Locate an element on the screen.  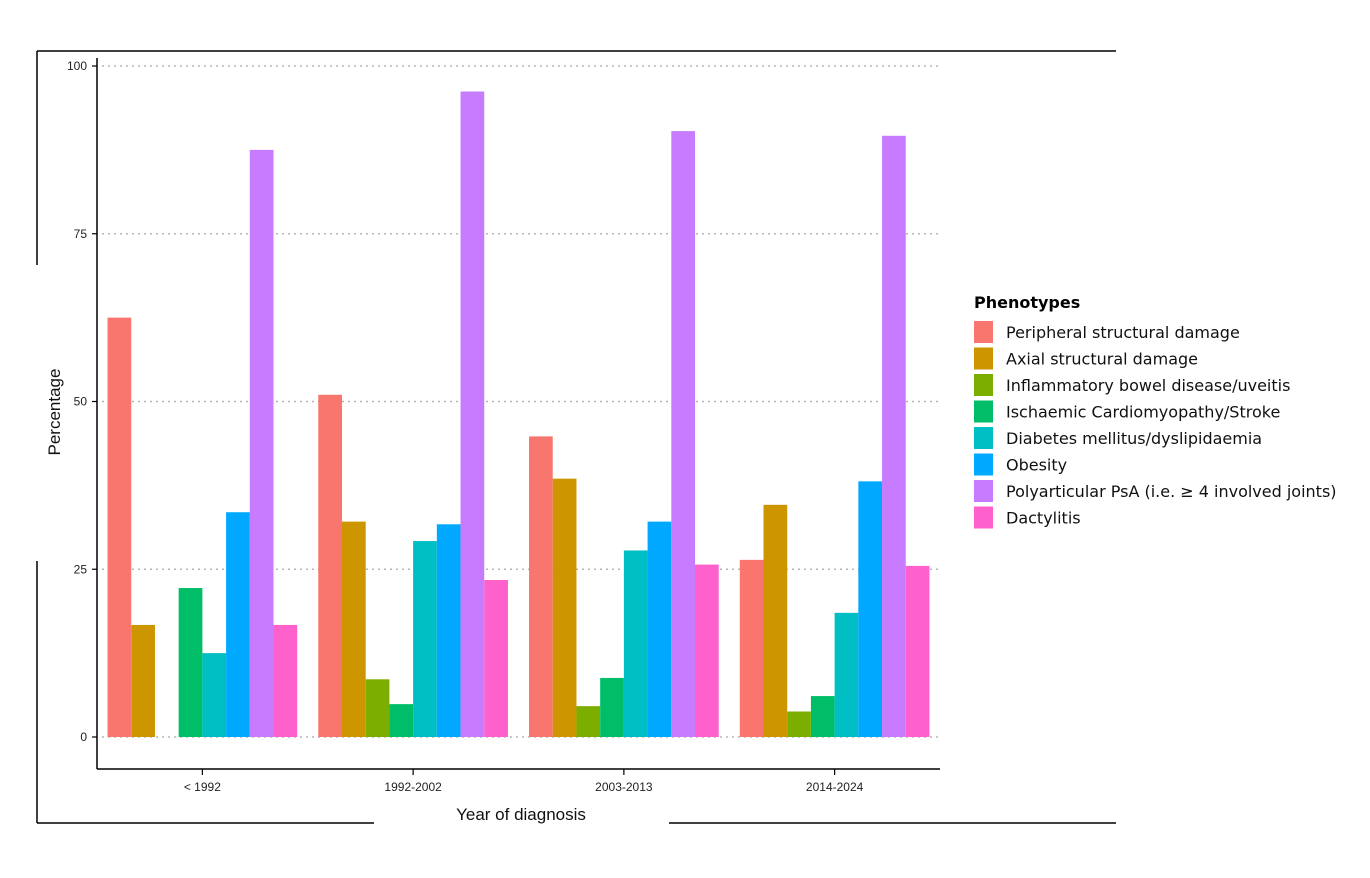
y-ticks: 0 25 50 75 100 is located at coordinates (82, 401).